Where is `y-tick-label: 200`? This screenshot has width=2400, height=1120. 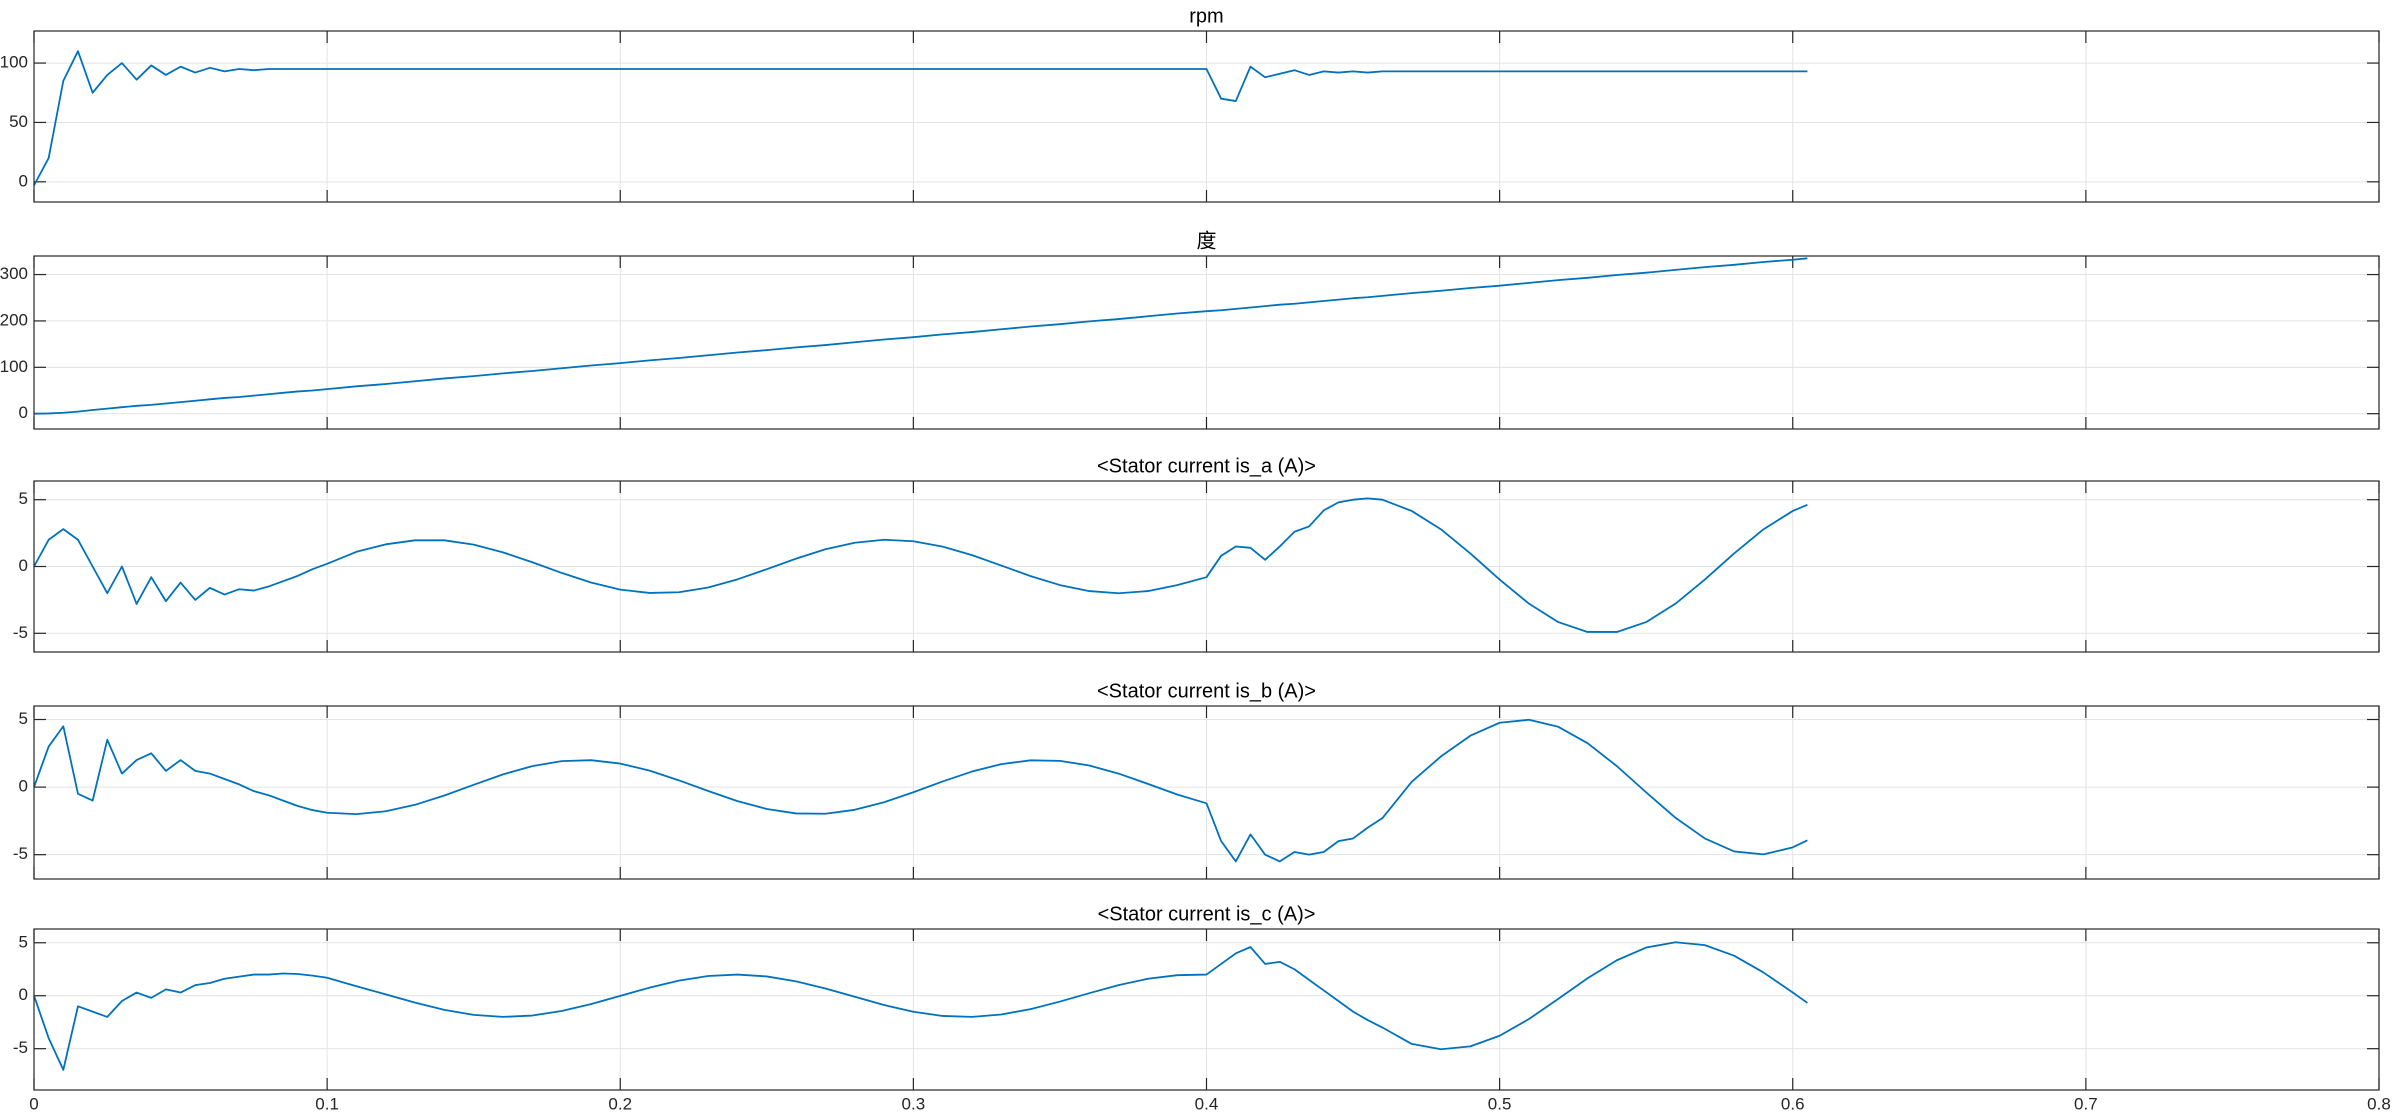
y-tick-label: 200 is located at coordinates (14, 319).